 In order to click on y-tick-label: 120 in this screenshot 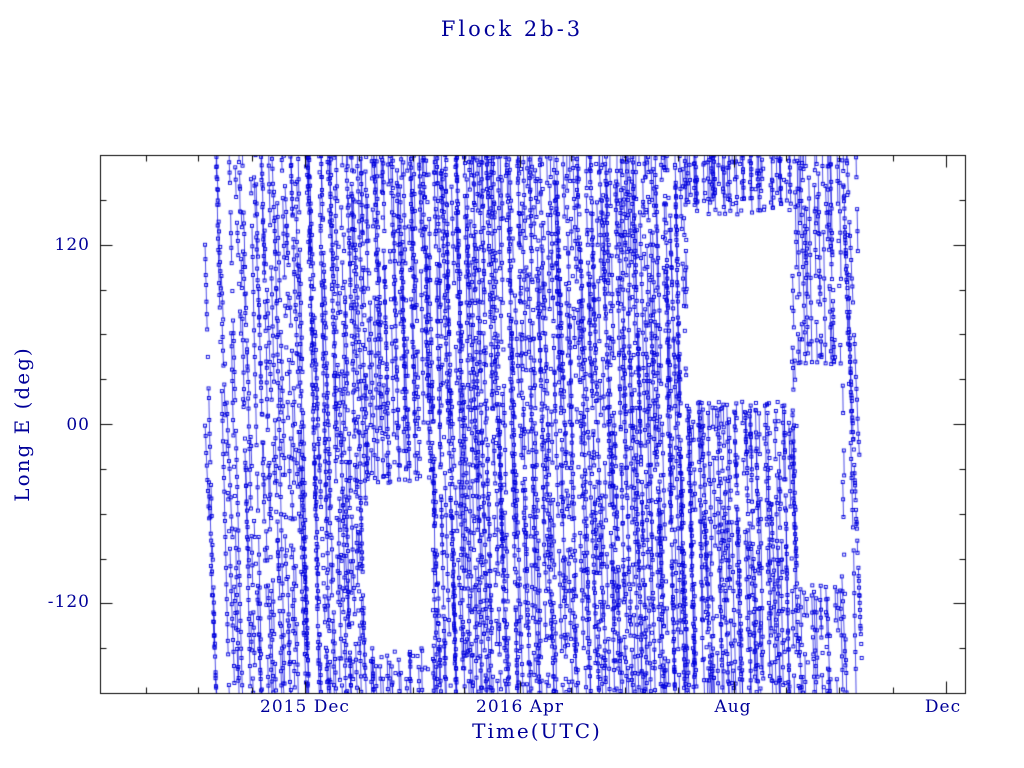, I will do `click(72, 245)`.